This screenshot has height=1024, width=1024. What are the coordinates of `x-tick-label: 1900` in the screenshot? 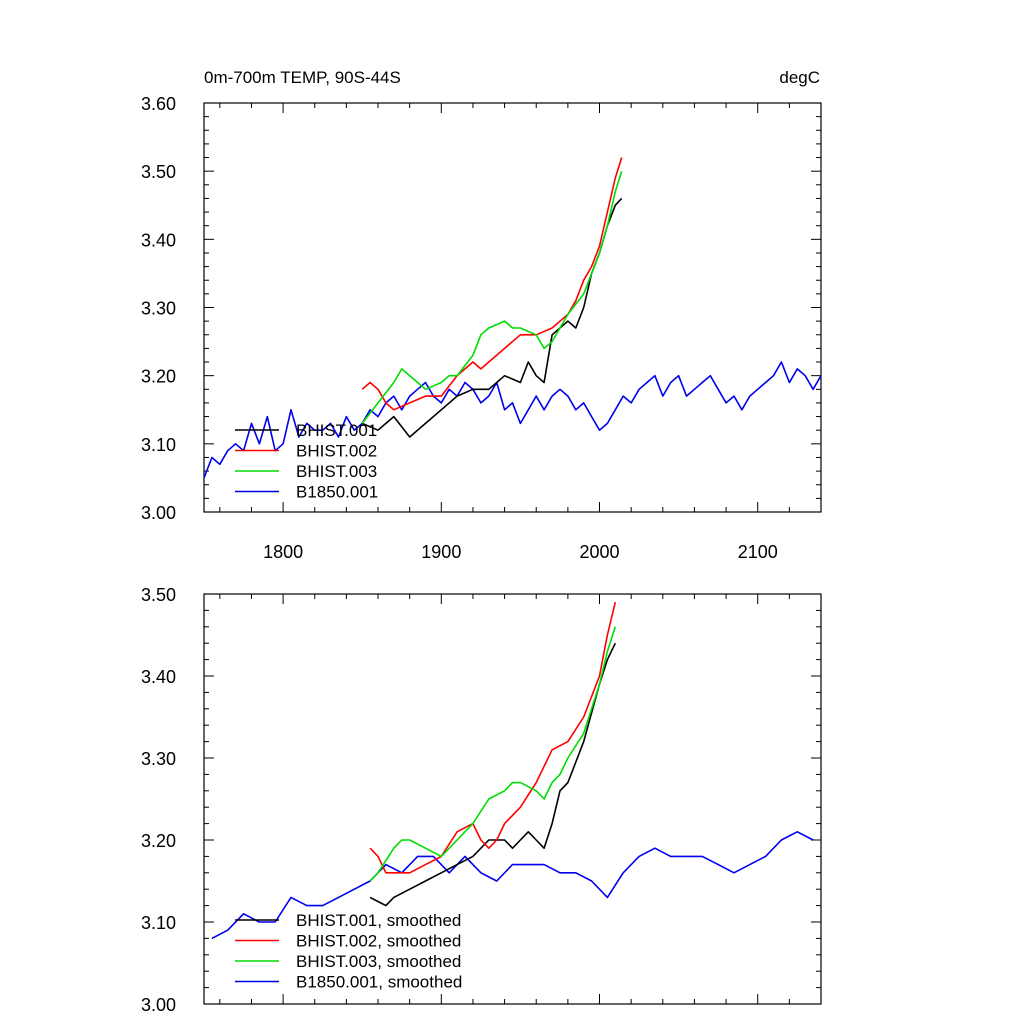 It's located at (441, 552).